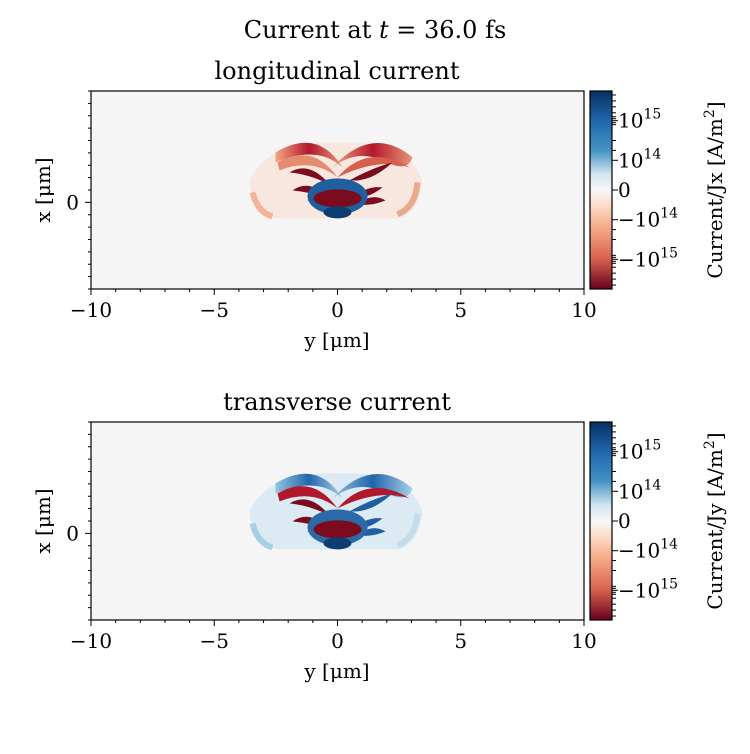 This screenshot has width=750, height=754. What do you see at coordinates (375, 30) in the screenshot?
I see `figure-title: Current at t = 36.0 fs` at bounding box center [375, 30].